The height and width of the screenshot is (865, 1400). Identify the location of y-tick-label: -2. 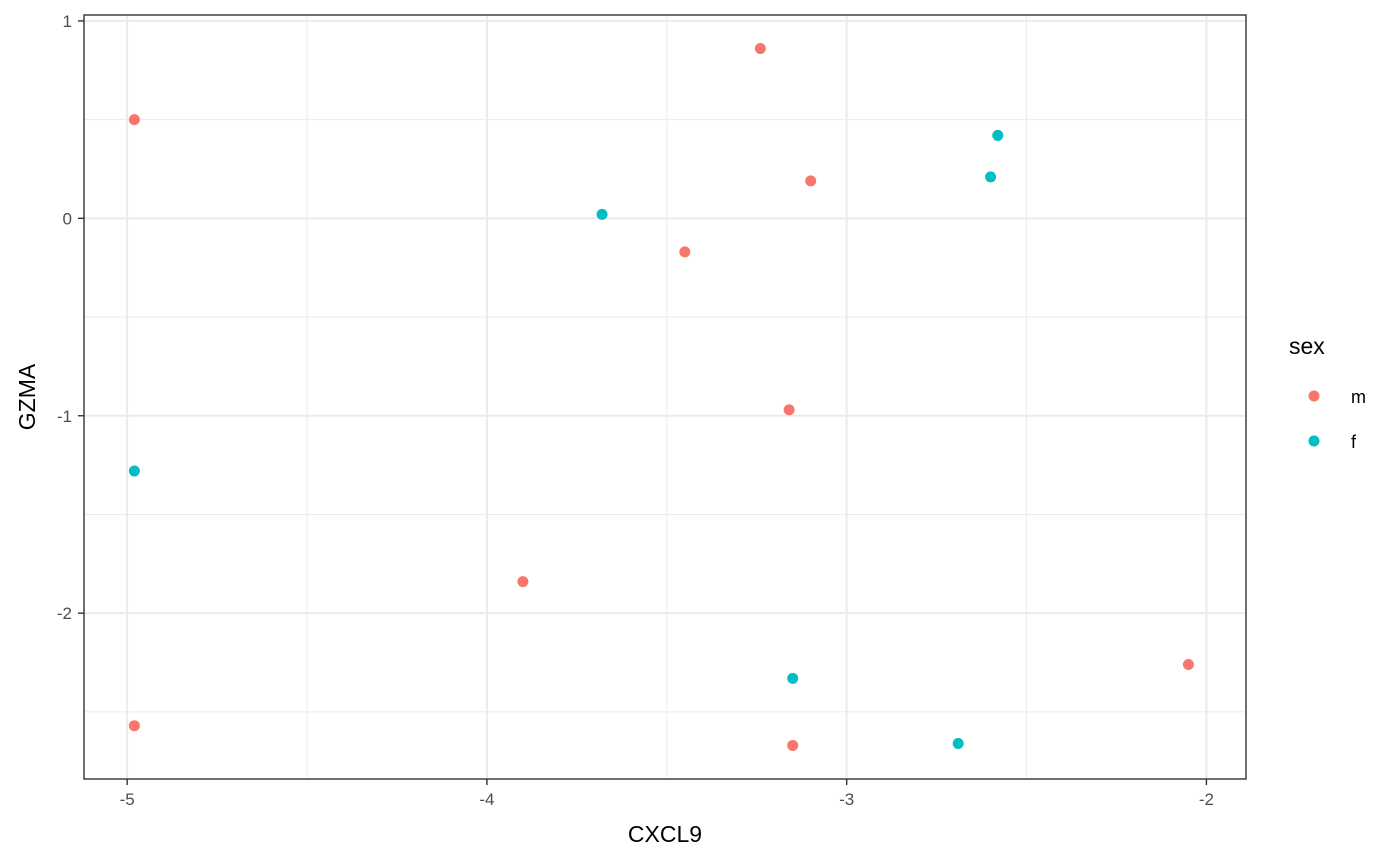
(64, 613).